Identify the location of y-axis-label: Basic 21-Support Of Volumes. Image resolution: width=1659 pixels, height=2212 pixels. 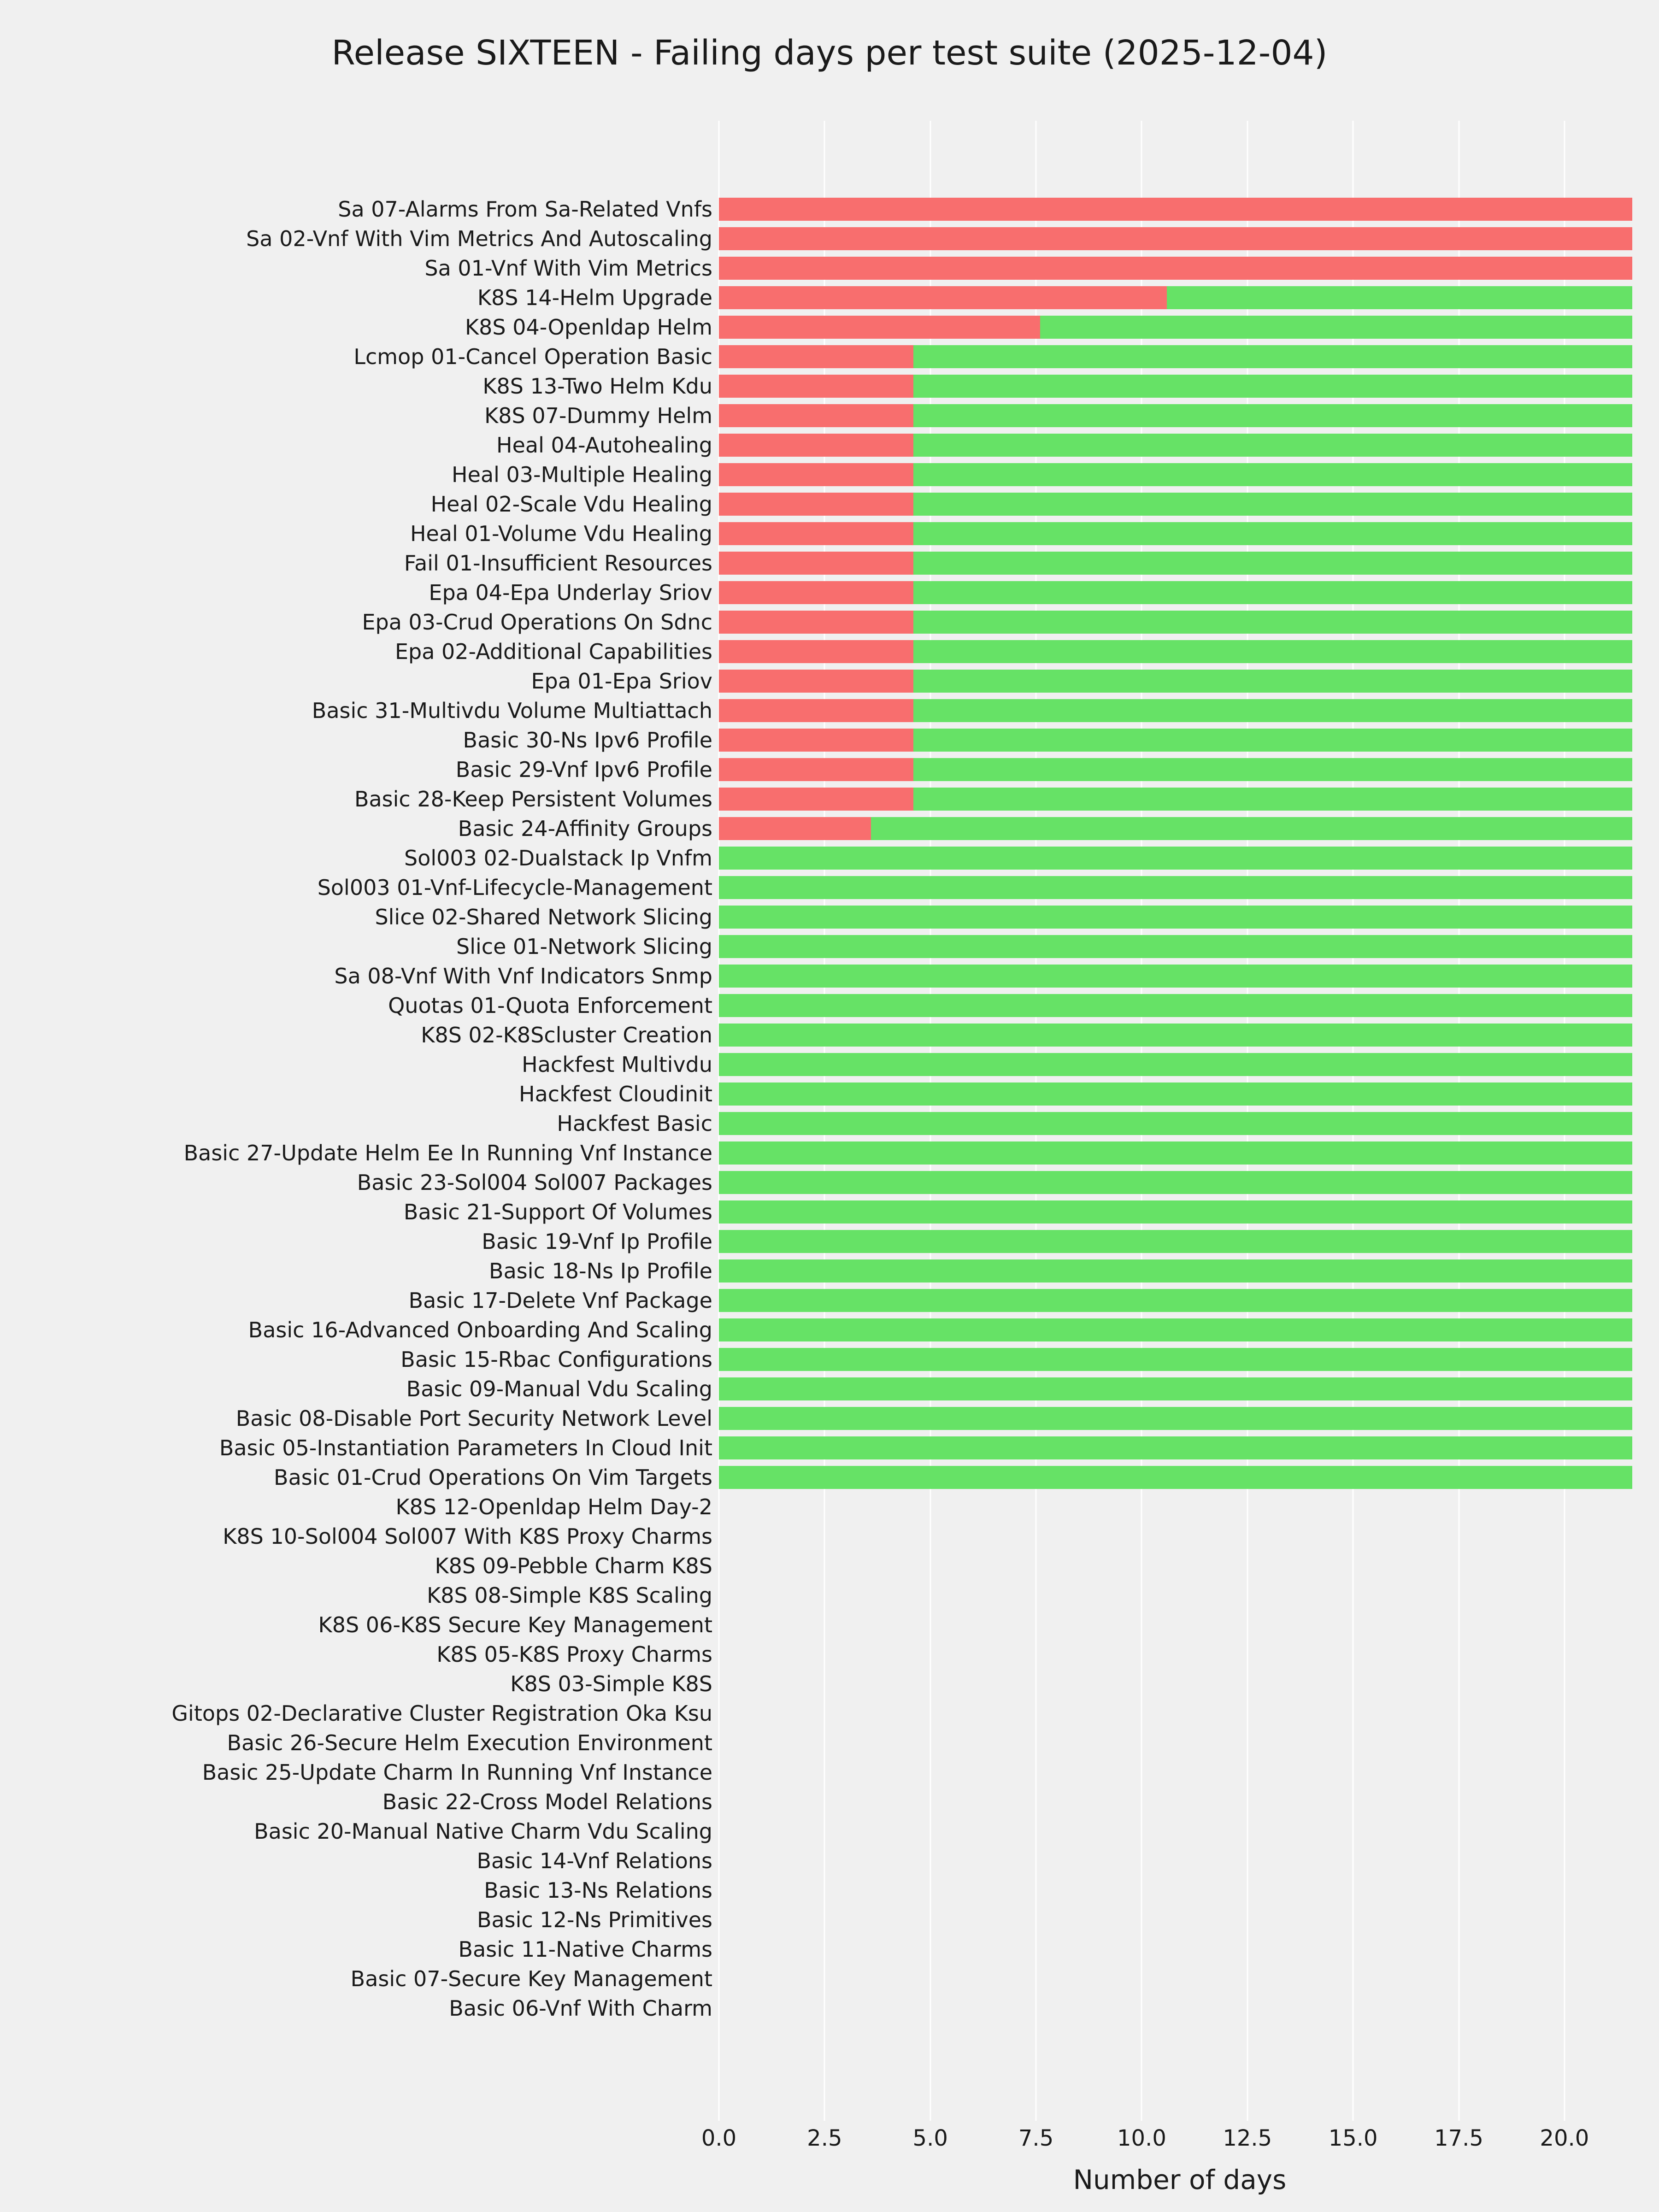
(557, 1212).